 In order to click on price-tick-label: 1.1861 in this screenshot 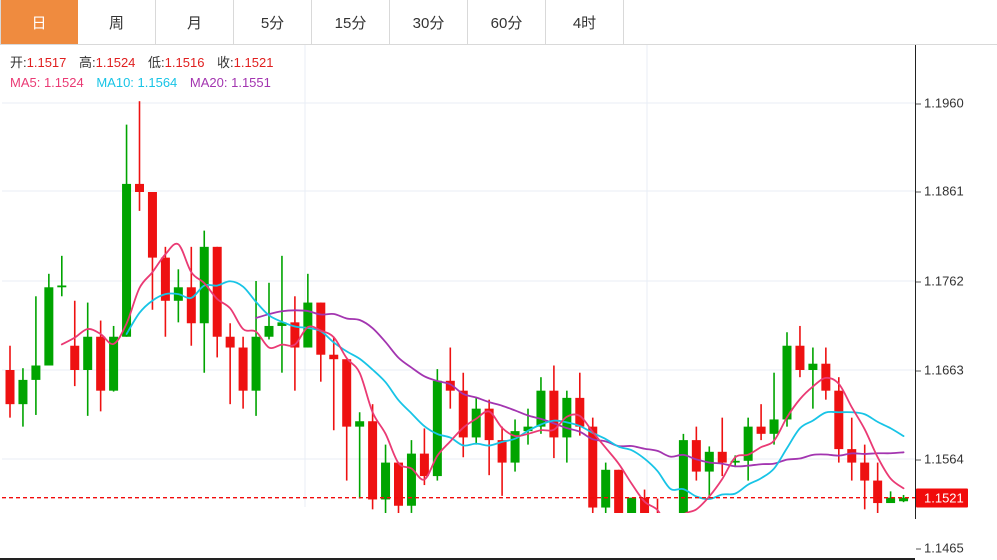, I will do `click(944, 191)`.